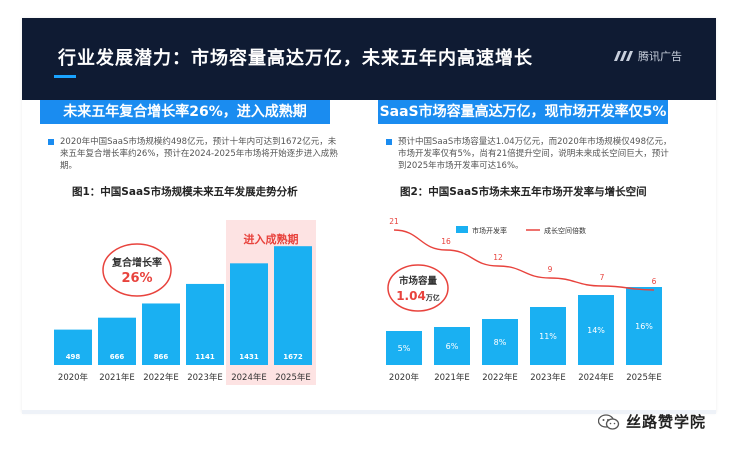 Image resolution: width=744 pixels, height=451 pixels. Describe the element at coordinates (550, 269) in the screenshot. I see `line-value-label: 9` at that location.